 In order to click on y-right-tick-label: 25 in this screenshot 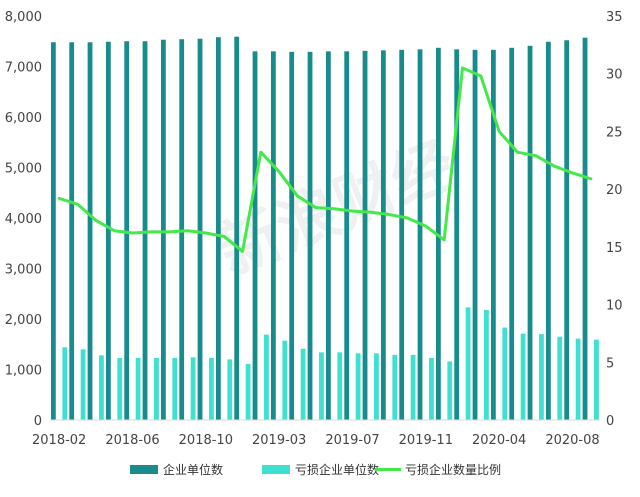, I will do `click(614, 132)`.